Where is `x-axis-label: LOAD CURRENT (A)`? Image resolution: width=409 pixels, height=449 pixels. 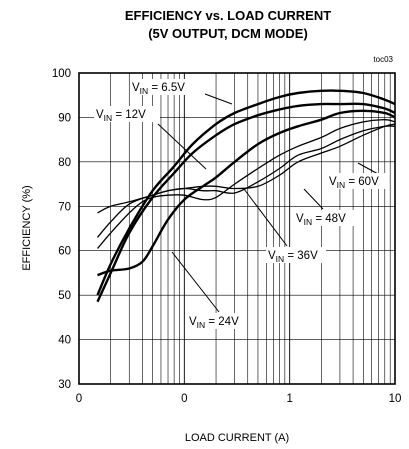
x-axis-label: LOAD CURRENT (A) is located at coordinates (237, 438).